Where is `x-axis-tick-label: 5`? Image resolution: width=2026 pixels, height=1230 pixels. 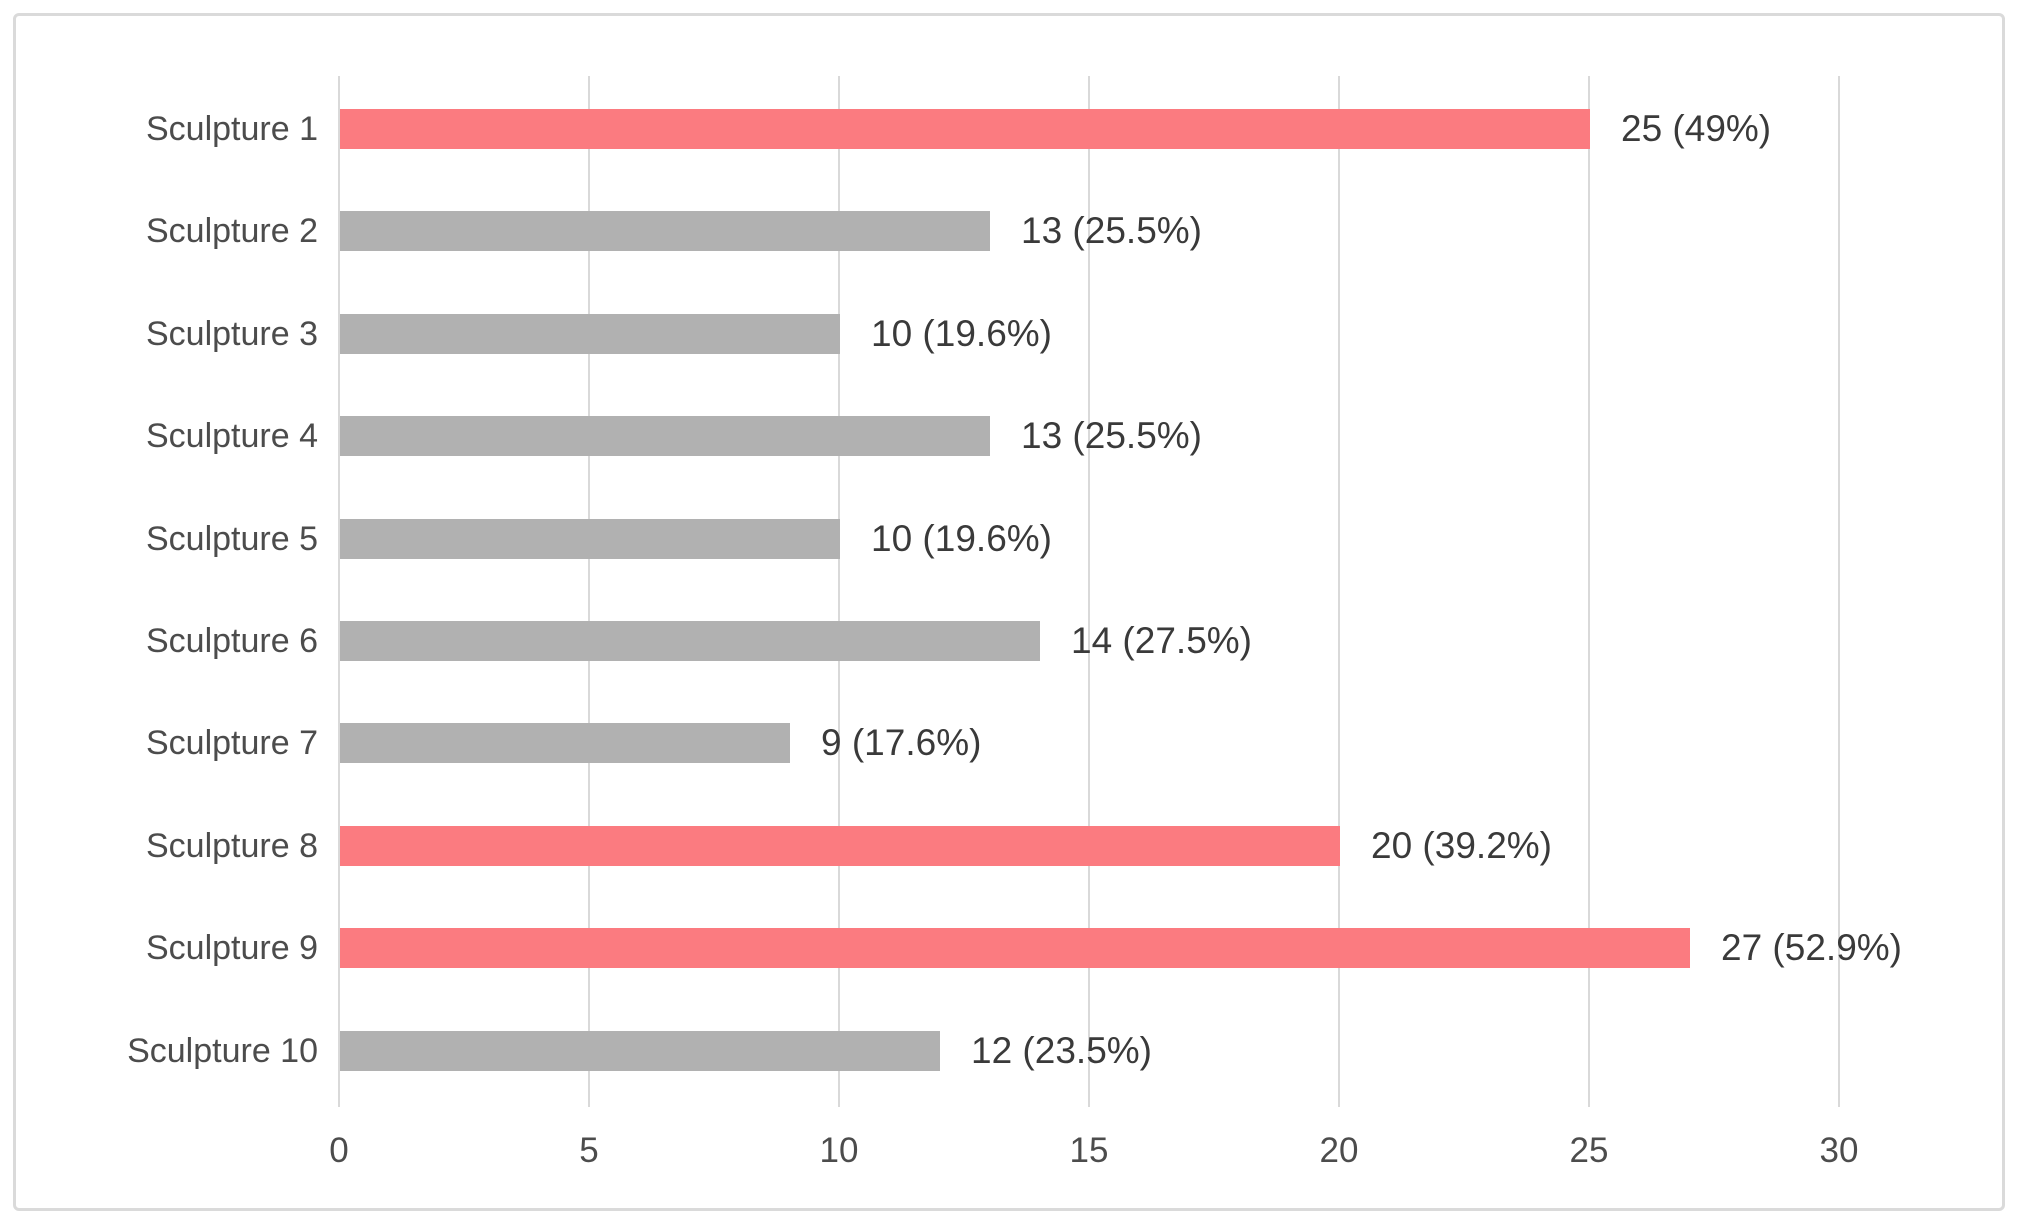 x-axis-tick-label: 5 is located at coordinates (589, 1150).